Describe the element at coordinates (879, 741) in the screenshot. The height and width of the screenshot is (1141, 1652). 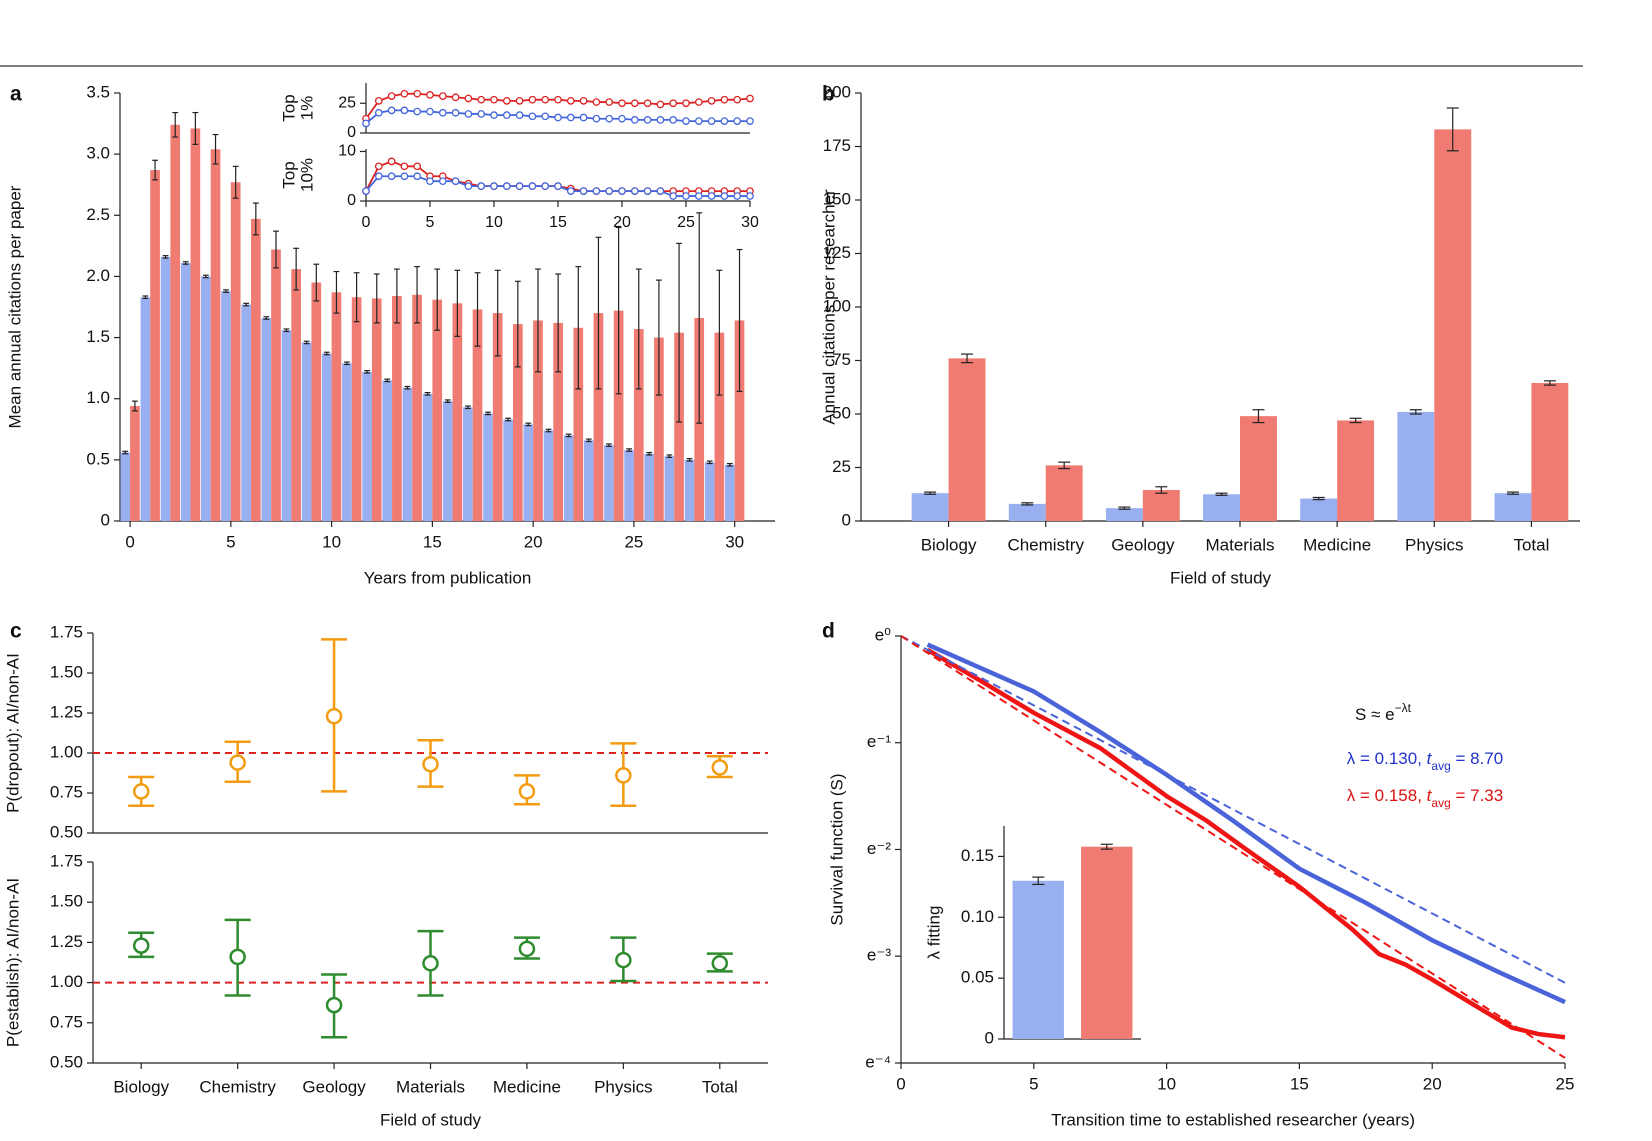
I see `y-tick-label: e⁻¹` at that location.